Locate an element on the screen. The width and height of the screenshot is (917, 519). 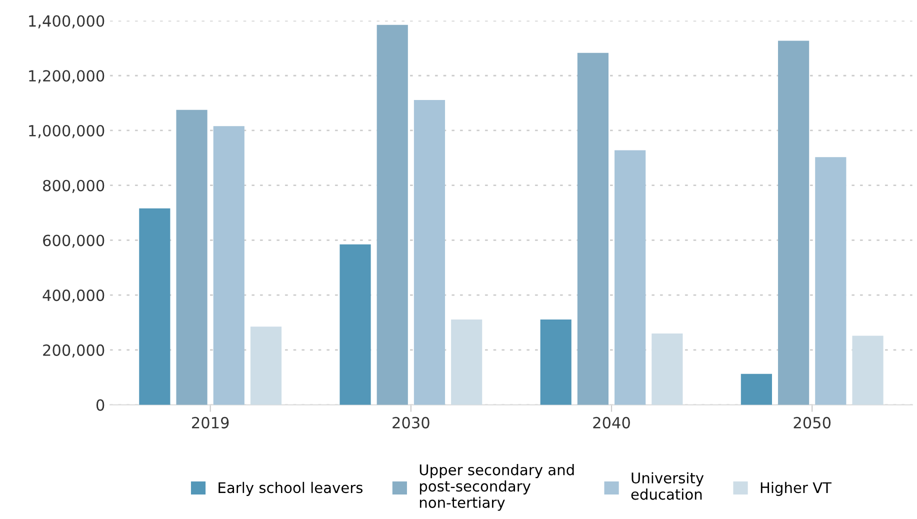
legend-label: Early school leavers is located at coordinates (290, 489).